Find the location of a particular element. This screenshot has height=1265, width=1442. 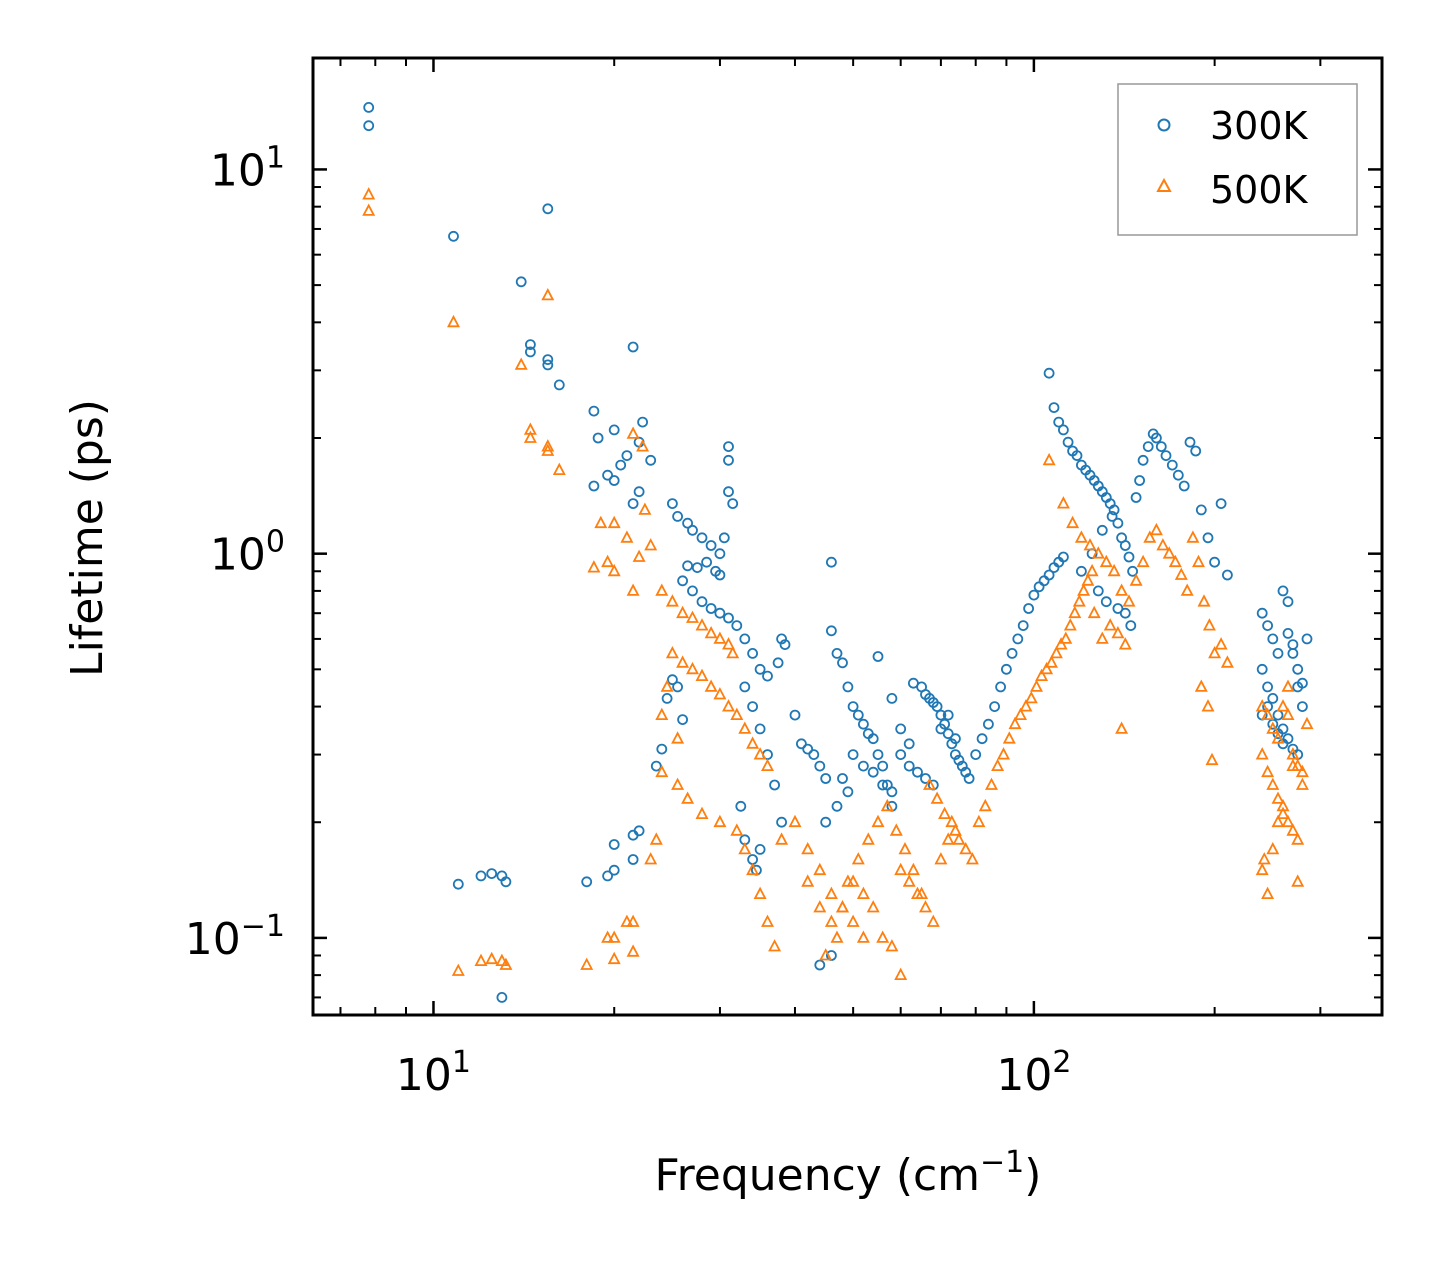

legend-label-500k: 500K is located at coordinates (1259, 190).